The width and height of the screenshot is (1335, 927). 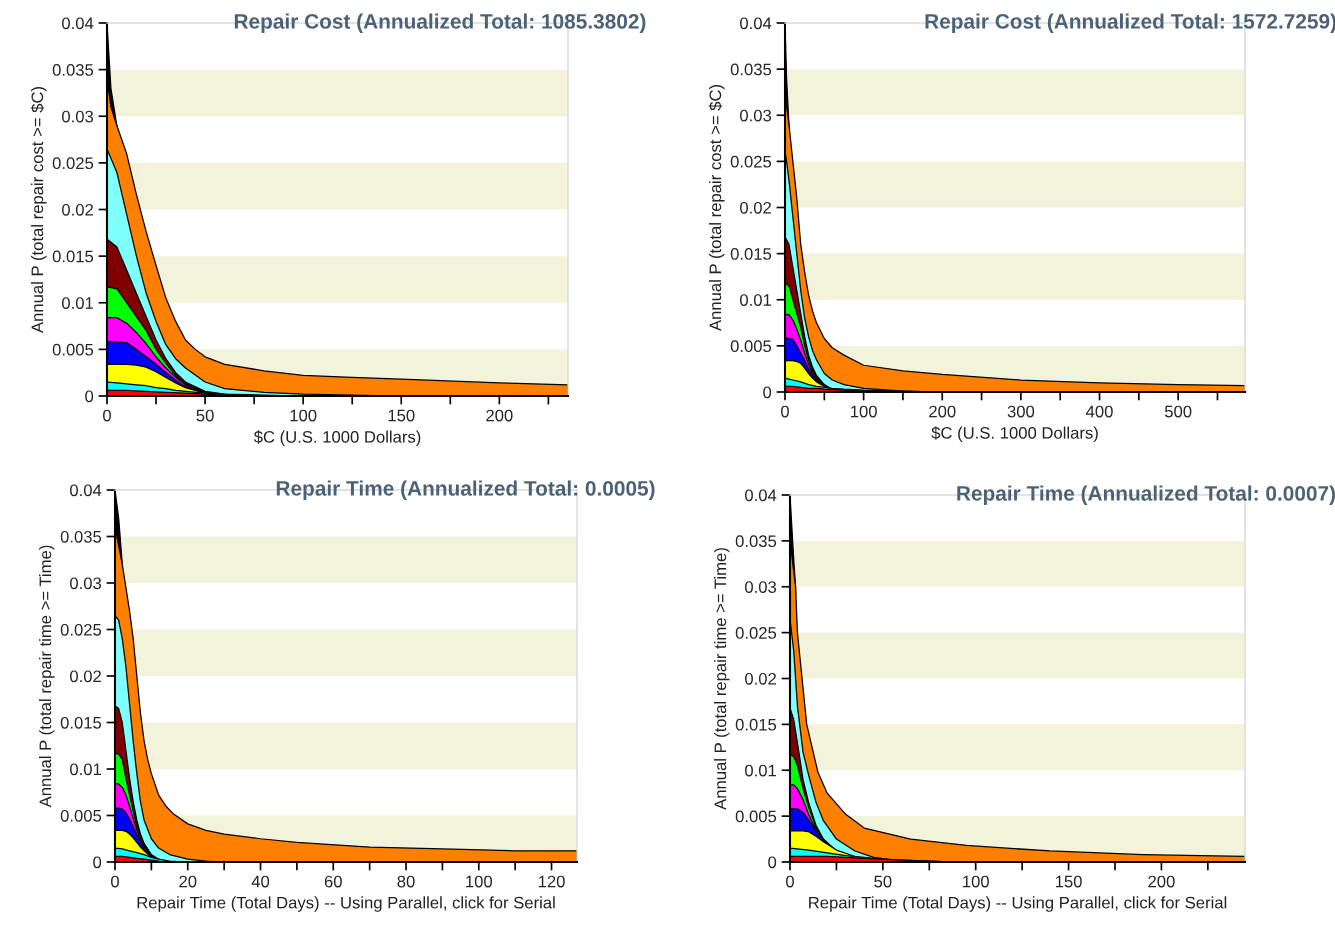 I want to click on x-tick-label: 40, so click(x=260, y=881).